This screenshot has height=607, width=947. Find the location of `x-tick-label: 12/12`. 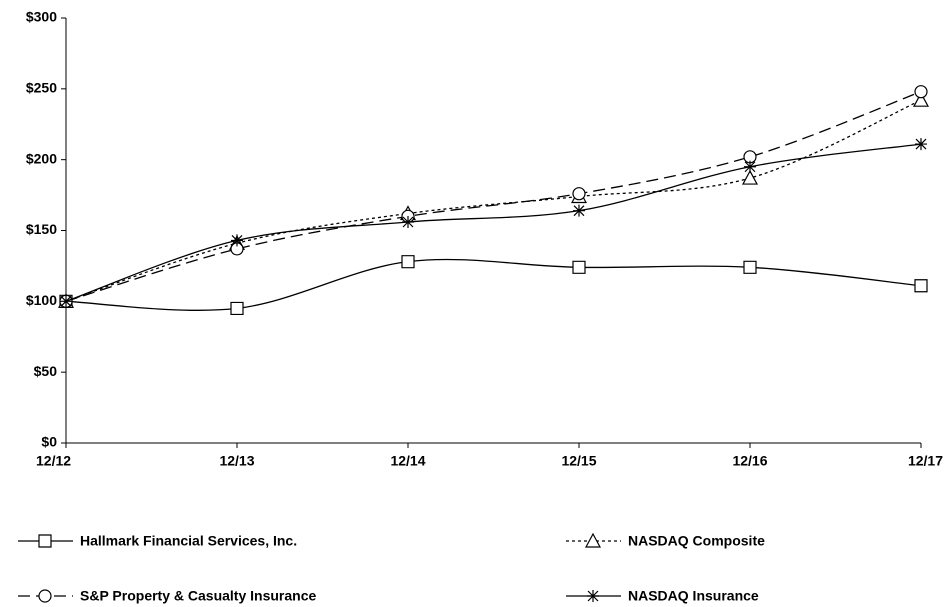

x-tick-label: 12/12 is located at coordinates (53, 461).